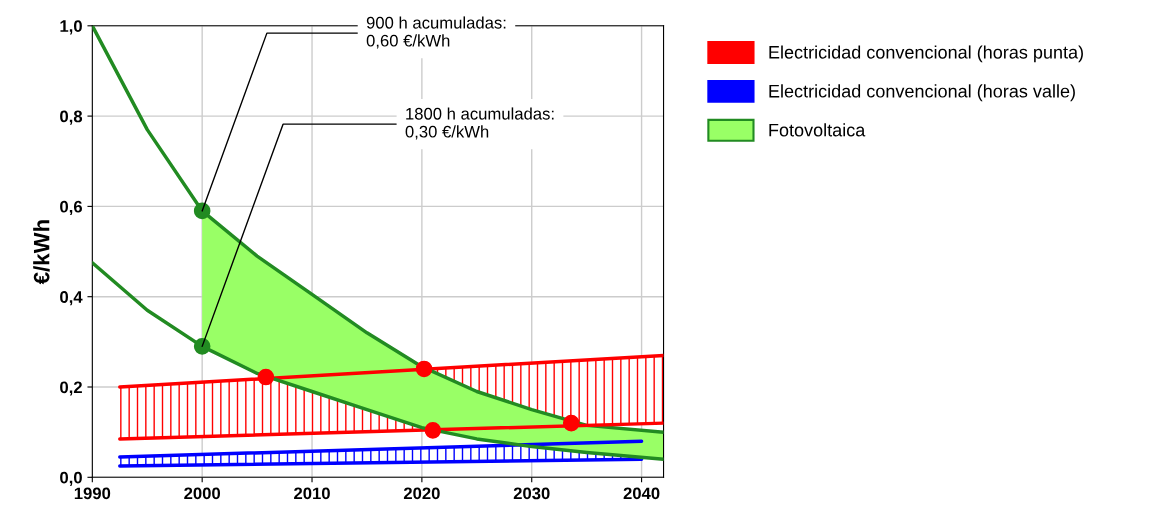 The height and width of the screenshot is (516, 1154). I want to click on legend-label: Electricidad convencional (horas valle), so click(922, 93).